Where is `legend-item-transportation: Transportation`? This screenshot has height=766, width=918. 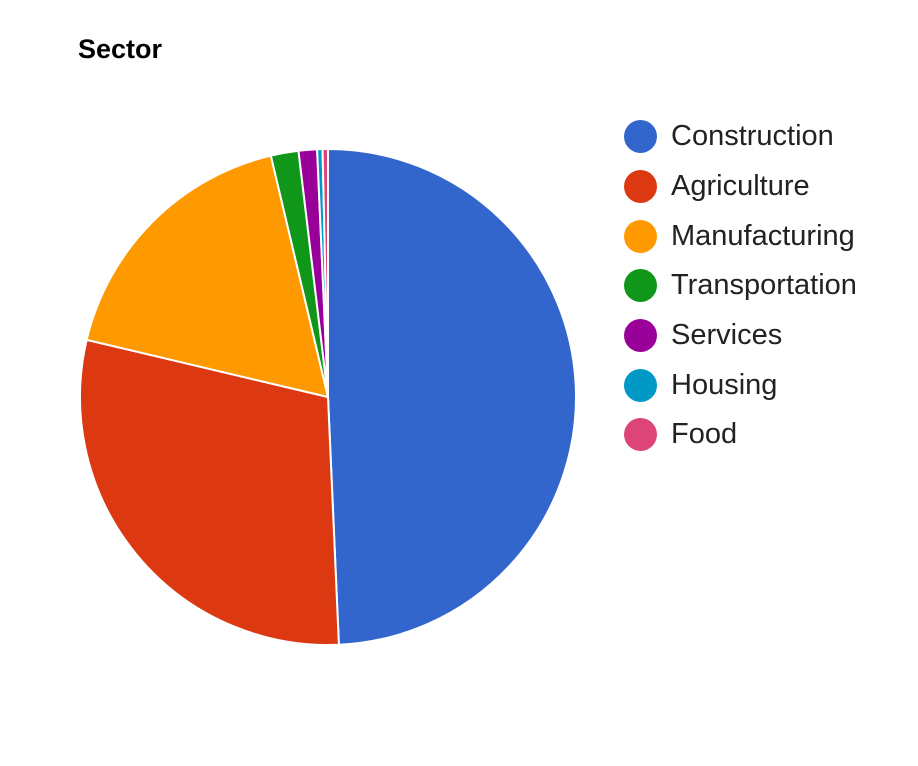
legend-item-transportation: Transportation is located at coordinates (740, 286).